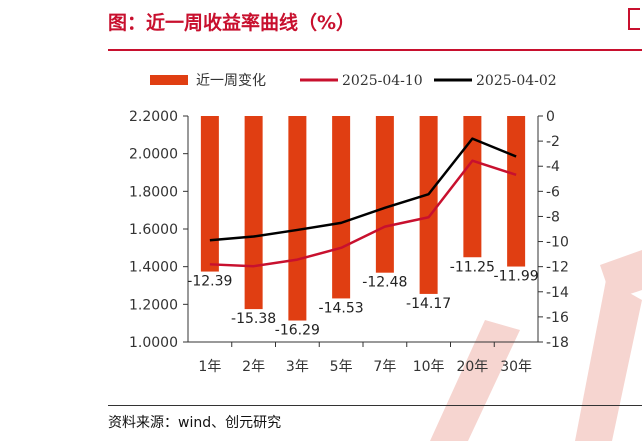  I want to click on x-tick-label: 10年, so click(429, 367).